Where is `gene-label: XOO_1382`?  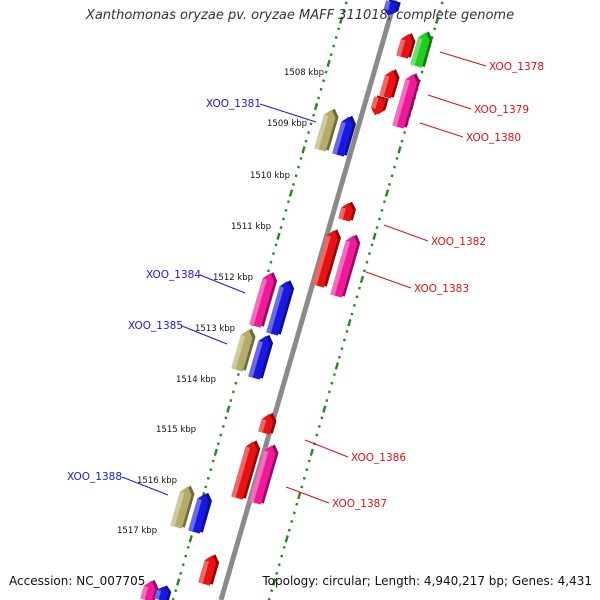
gene-label: XOO_1382 is located at coordinates (458, 242).